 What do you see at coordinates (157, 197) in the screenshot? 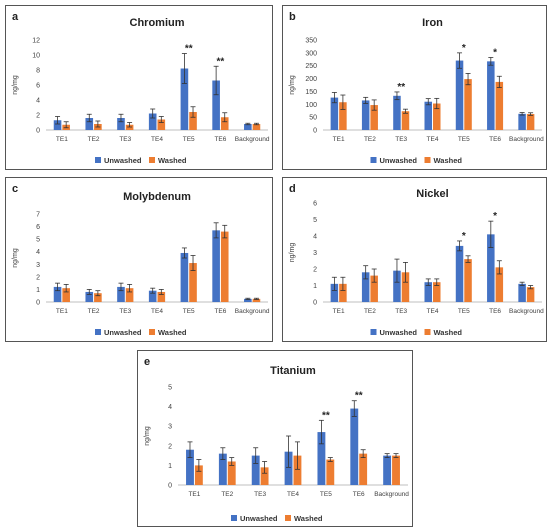
I see `chart-title: Molybdenum` at bounding box center [157, 197].